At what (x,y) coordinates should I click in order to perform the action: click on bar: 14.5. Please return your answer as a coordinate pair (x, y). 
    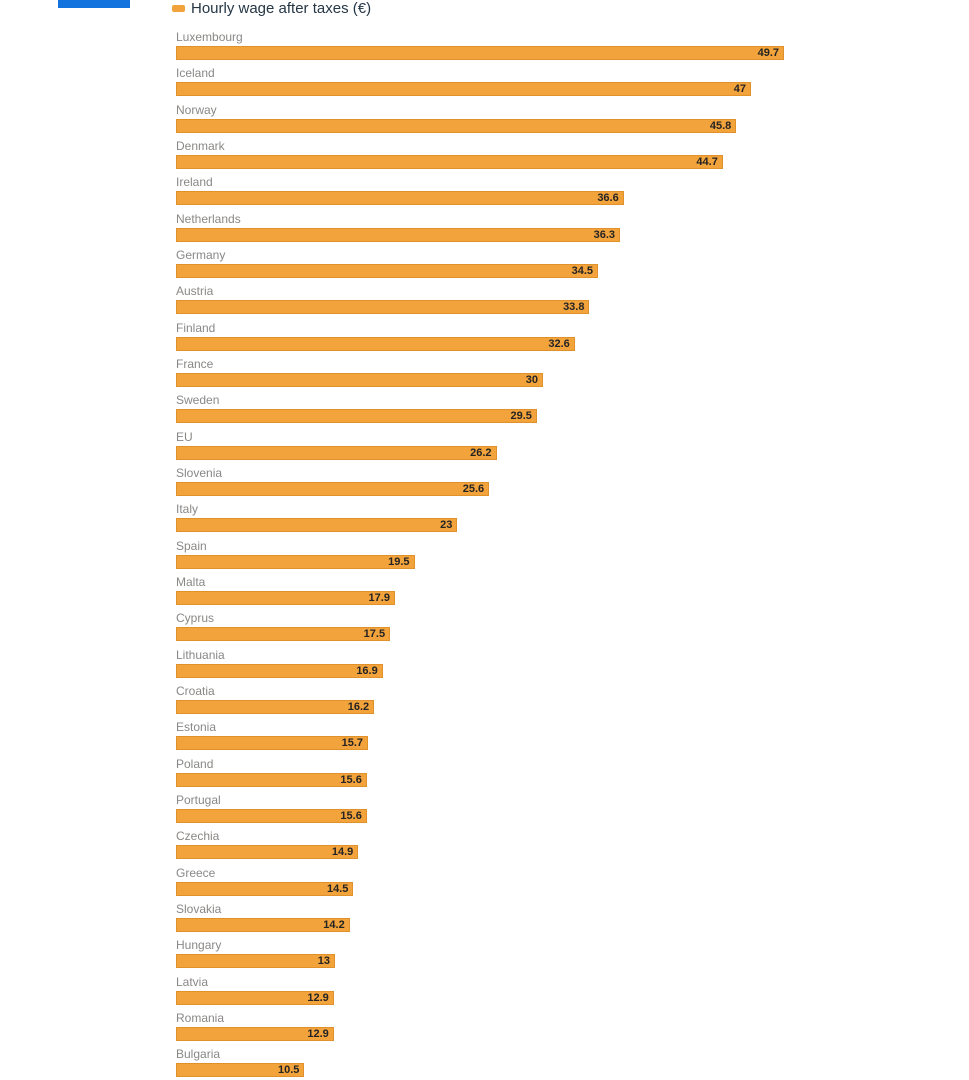
    Looking at the image, I should click on (265, 888).